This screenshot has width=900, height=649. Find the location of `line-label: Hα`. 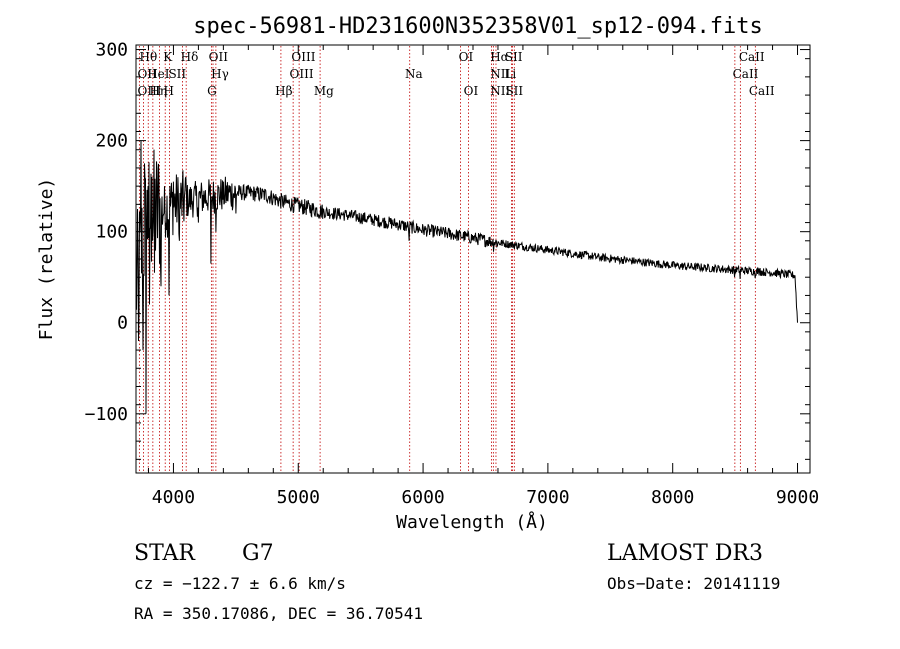

line-label: Hα is located at coordinates (499, 57).